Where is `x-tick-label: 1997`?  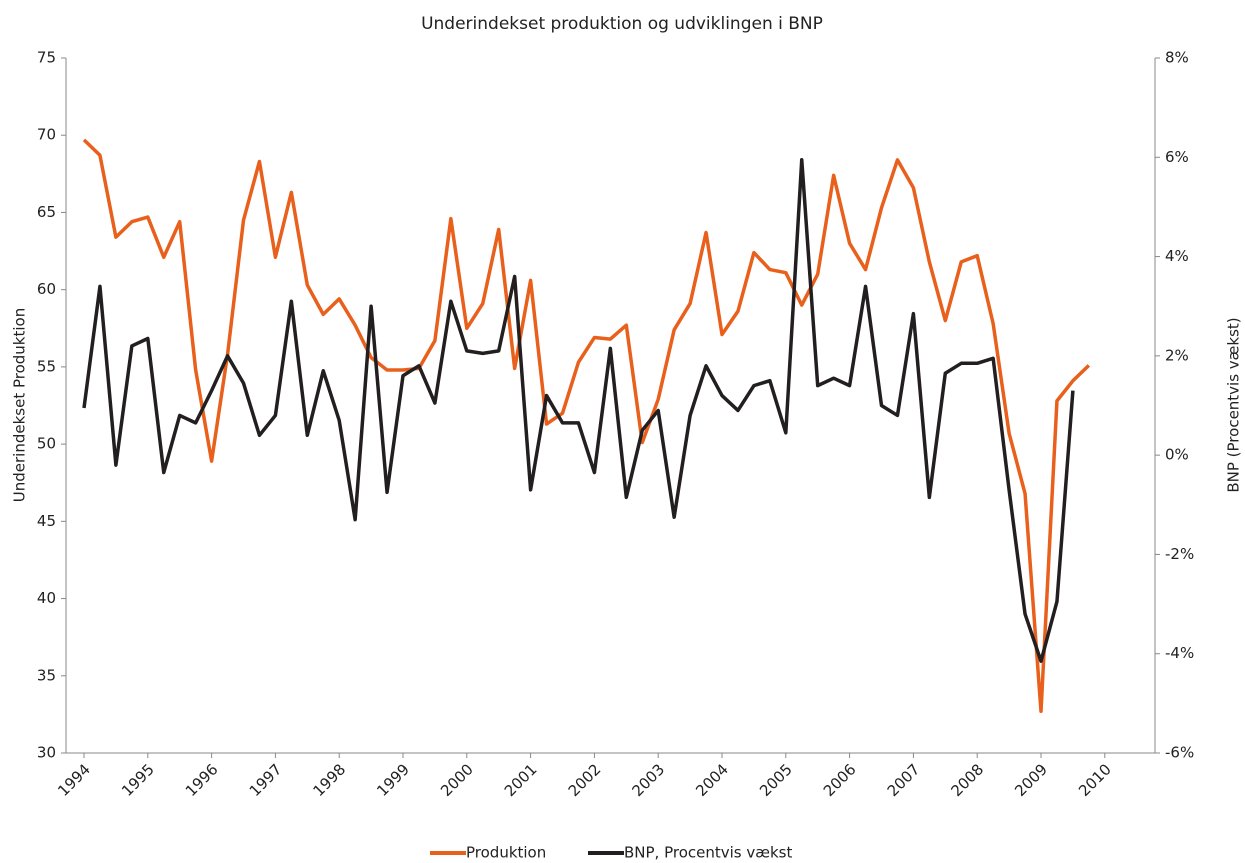 x-tick-label: 1997 is located at coordinates (266, 780).